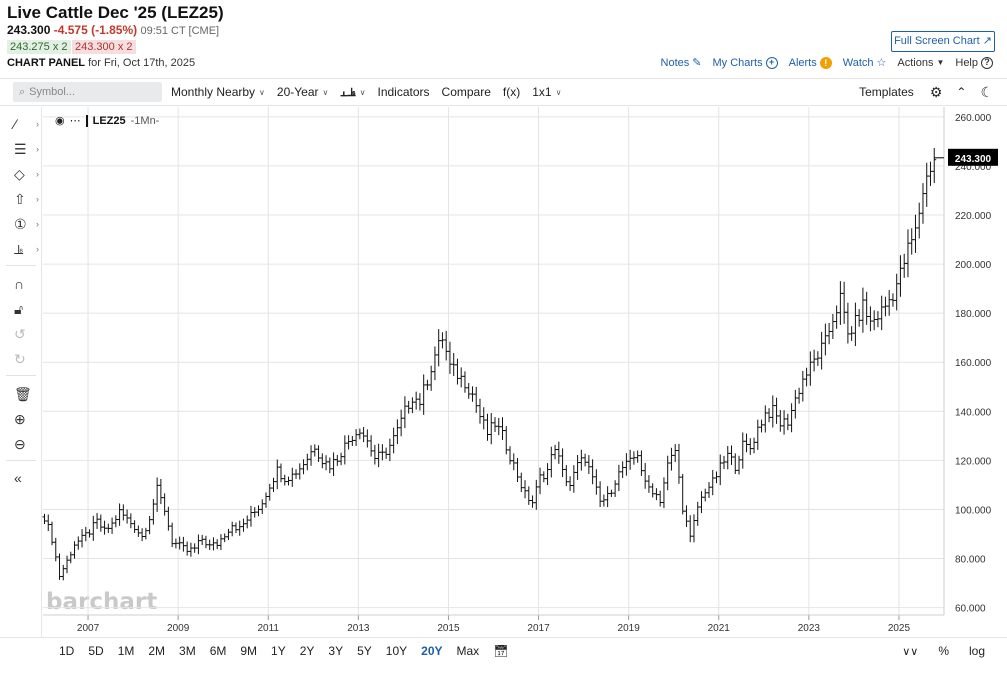  What do you see at coordinates (26, 199) in the screenshot?
I see `arrow-tool-icon: ⇧ ›` at bounding box center [26, 199].